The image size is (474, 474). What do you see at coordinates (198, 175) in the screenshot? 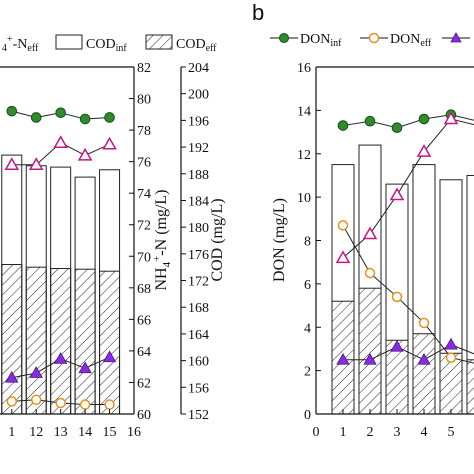
I see `y-tick-label-cod: 188` at bounding box center [198, 175].